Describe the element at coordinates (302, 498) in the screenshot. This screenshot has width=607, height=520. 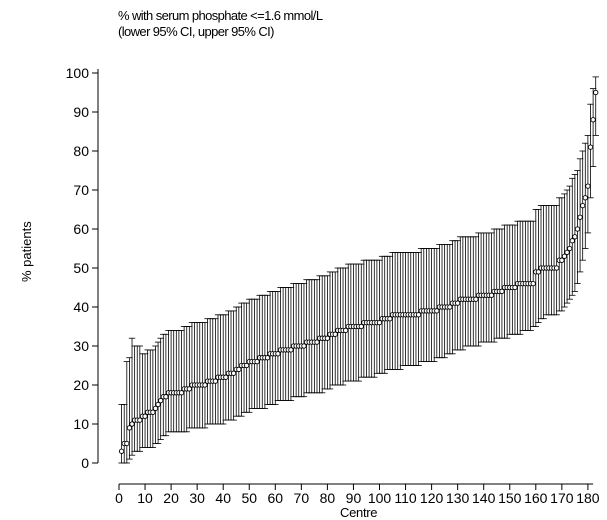
I see `x-tick-label: 70` at that location.